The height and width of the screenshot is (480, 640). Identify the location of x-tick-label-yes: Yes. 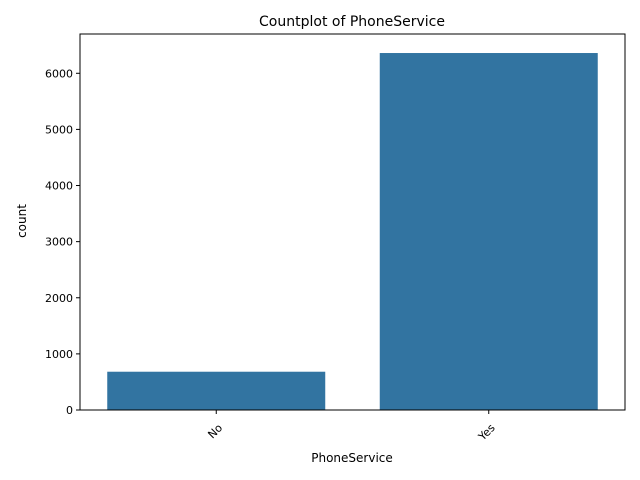
(486, 432).